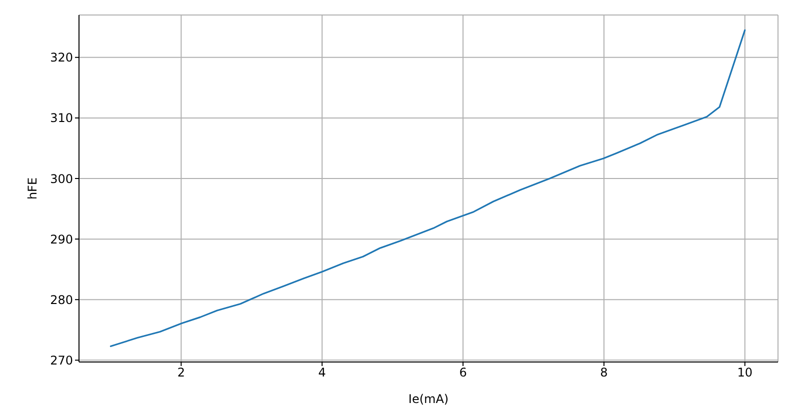 This screenshot has width=800, height=409. I want to click on y-tick-label: 320, so click(61, 57).